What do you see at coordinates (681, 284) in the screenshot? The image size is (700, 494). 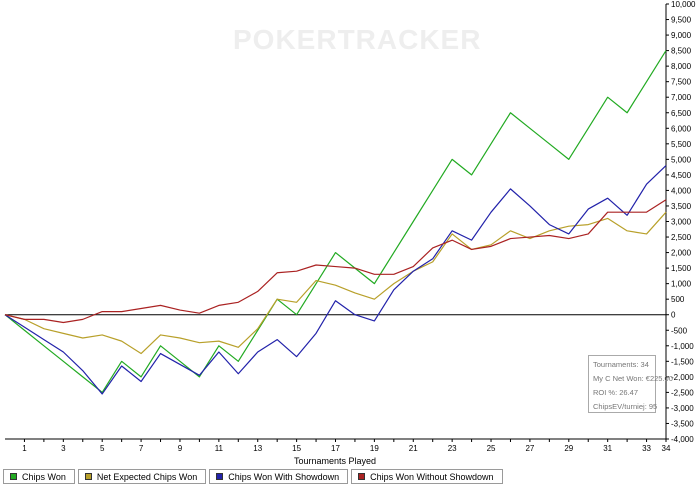 I see `y-tick-label: 1,000` at bounding box center [681, 284].